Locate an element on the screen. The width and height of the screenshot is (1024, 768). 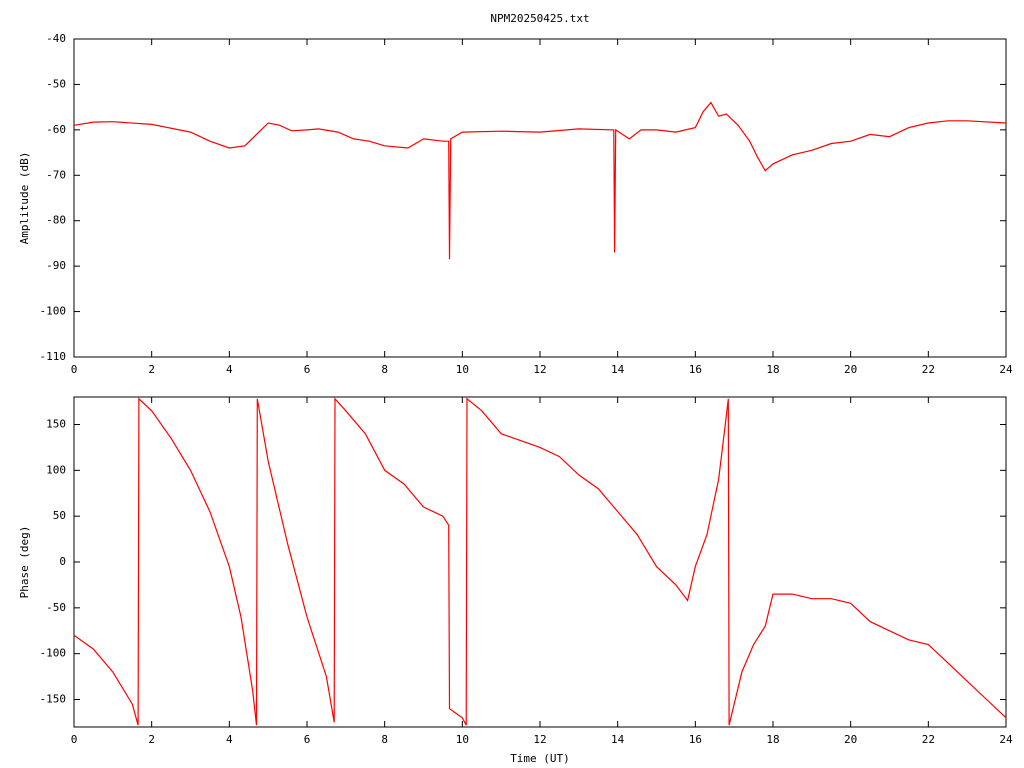
y-tick-label: -40 is located at coordinates (56, 38).